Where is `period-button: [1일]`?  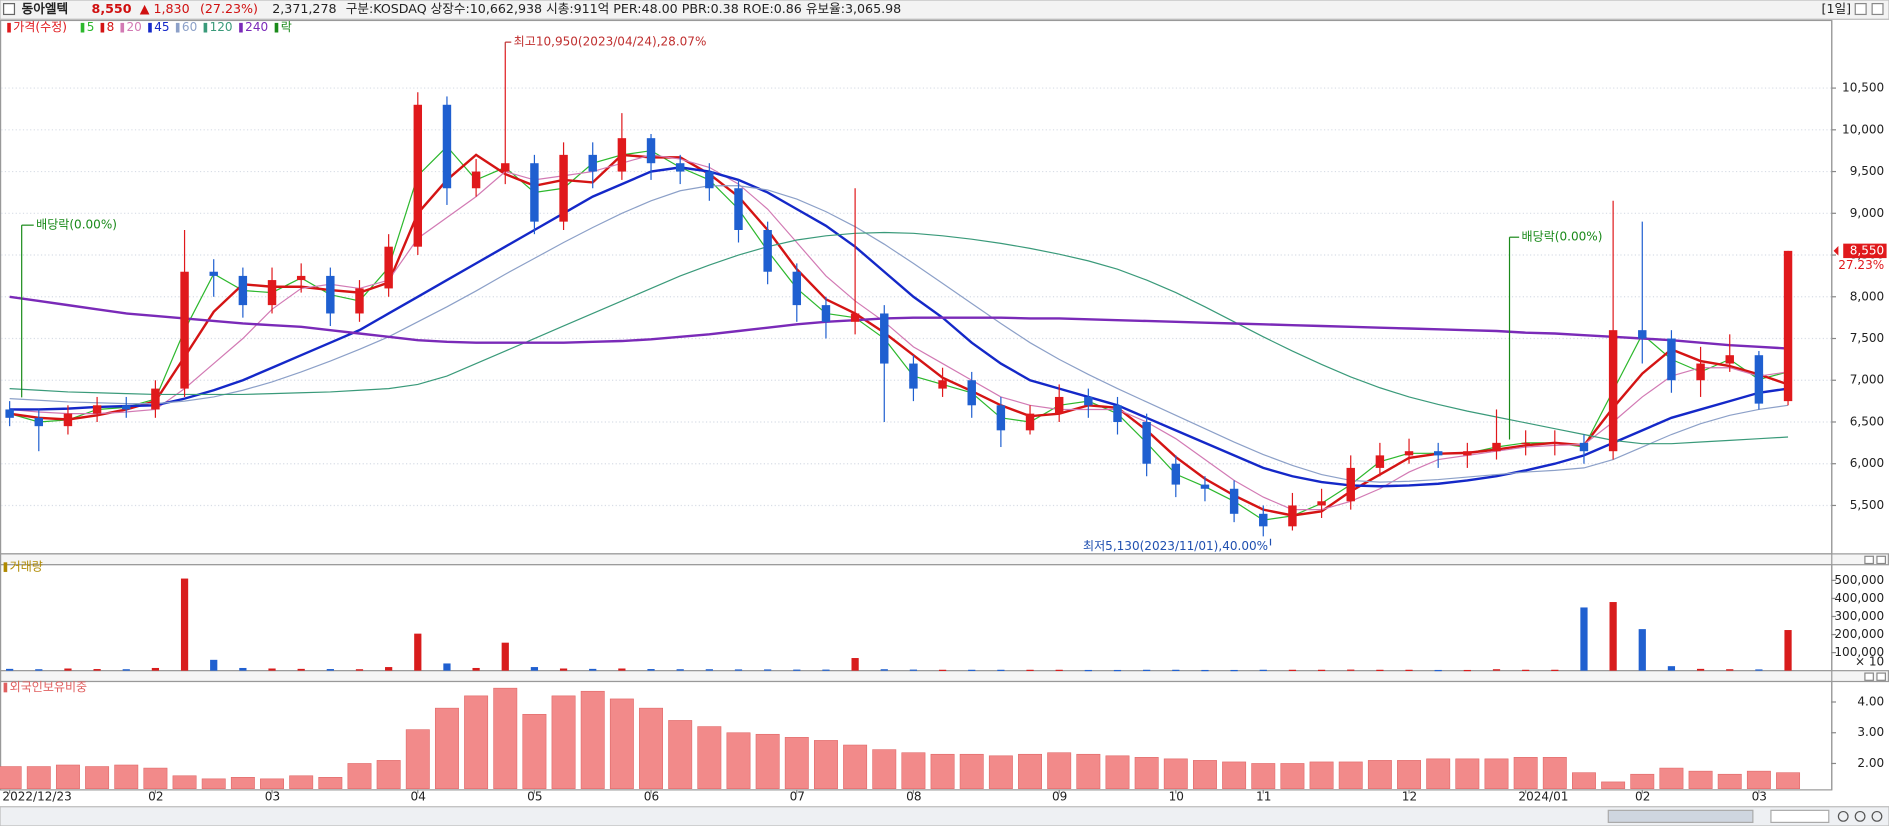
period-button: [1일] is located at coordinates (1837, 8).